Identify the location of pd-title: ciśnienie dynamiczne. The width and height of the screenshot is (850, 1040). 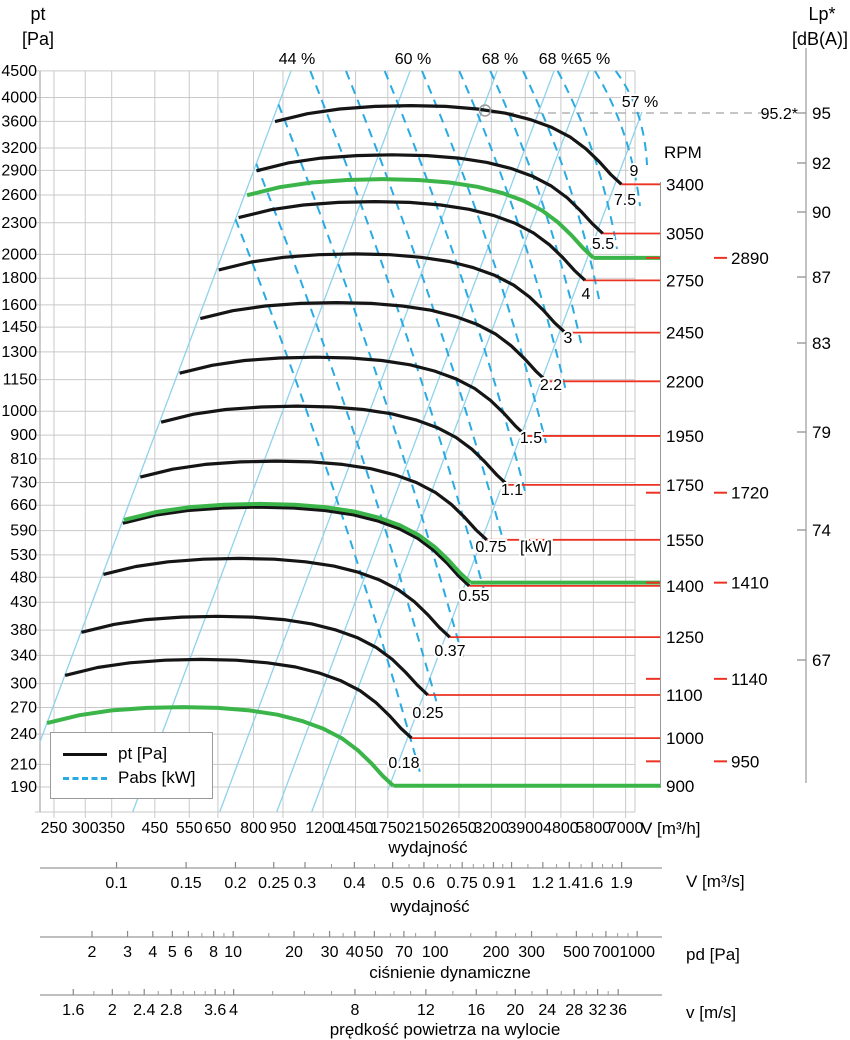
(450, 972).